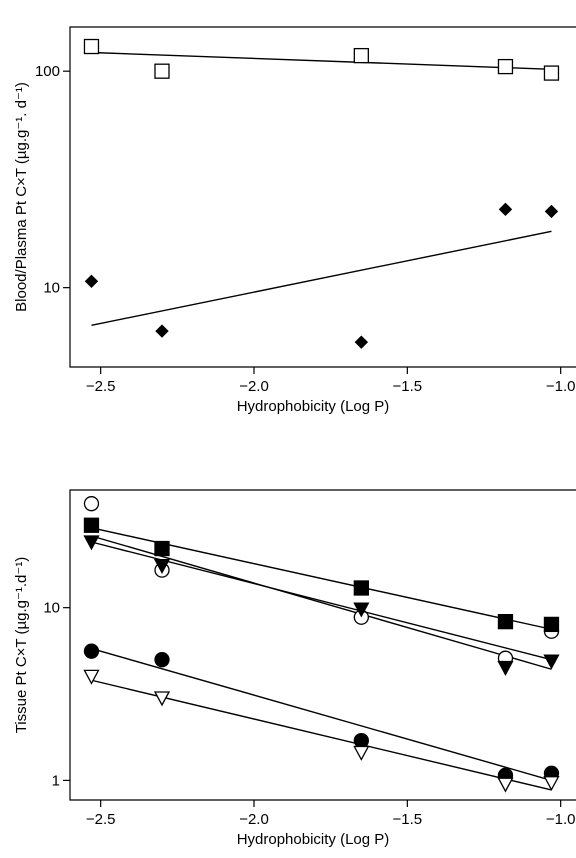 This screenshot has width=576, height=858. What do you see at coordinates (56, 780) in the screenshot?
I see `y-tick-label: 1` at bounding box center [56, 780].